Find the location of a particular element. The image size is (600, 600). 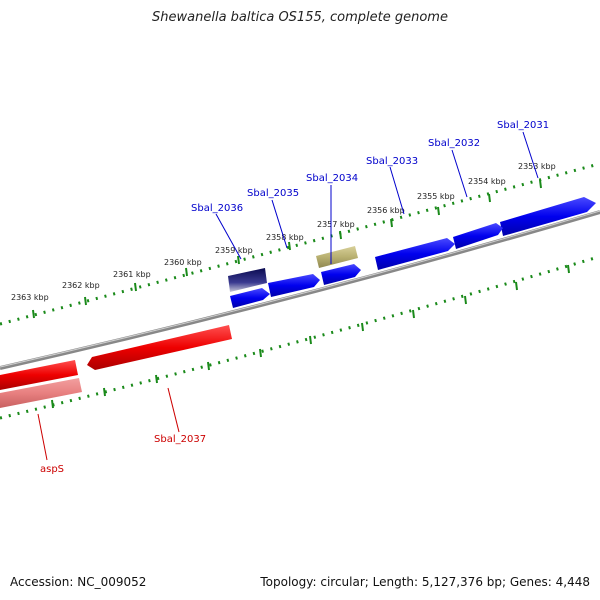

gene-sbal-2037 is located at coordinates (159, 347).